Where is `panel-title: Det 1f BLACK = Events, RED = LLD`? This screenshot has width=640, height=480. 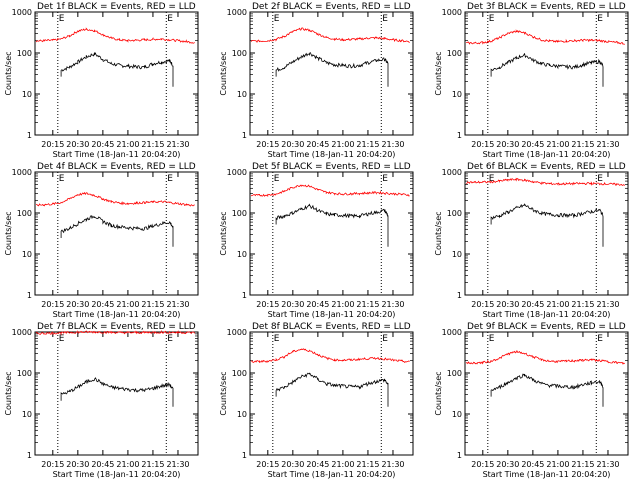
panel-title: Det 1f BLACK = Events, RED = LLD is located at coordinates (116, 7).